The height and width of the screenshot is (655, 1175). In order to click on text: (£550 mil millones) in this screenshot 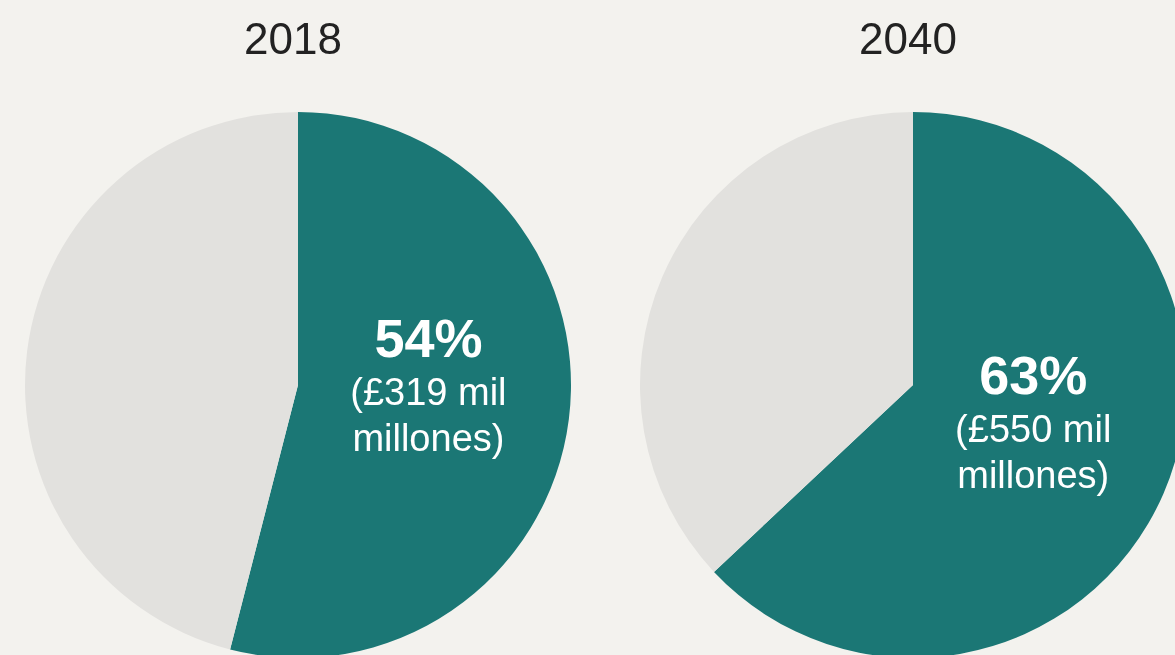, I will do `click(1033, 453)`.